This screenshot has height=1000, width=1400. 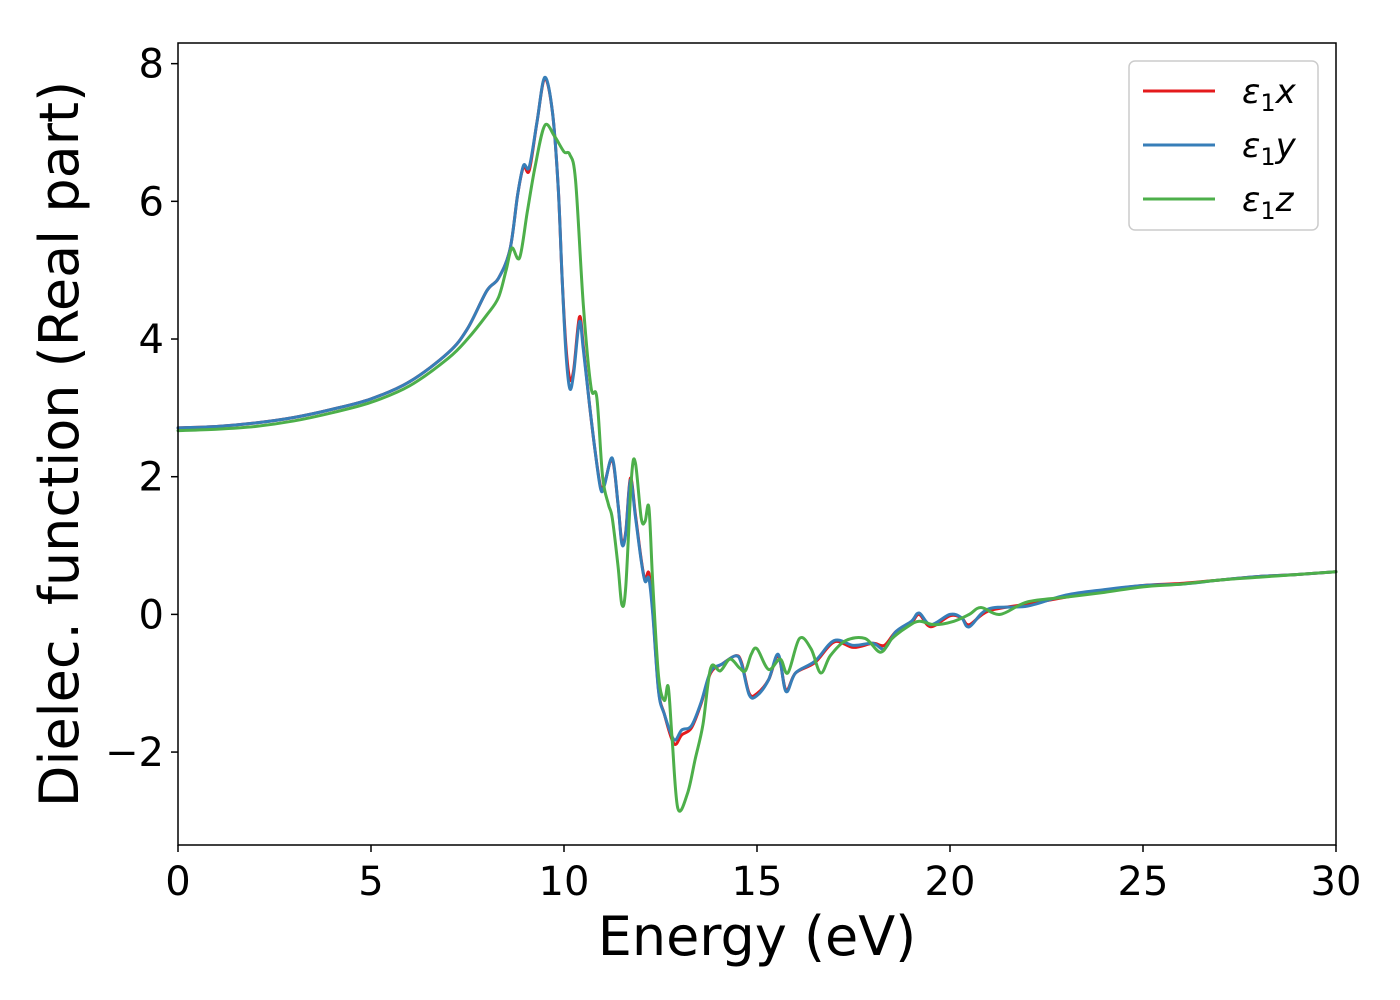 I want to click on y-tick-label: 0, so click(x=151, y=615).